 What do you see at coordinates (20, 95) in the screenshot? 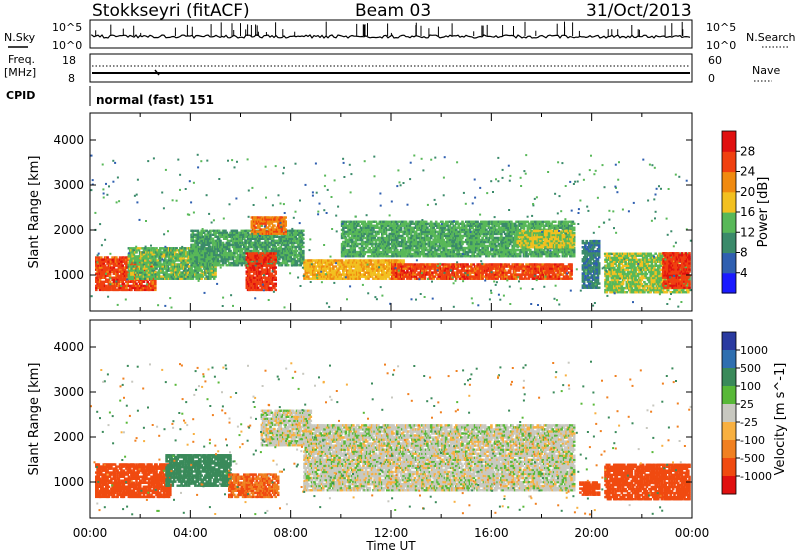
I see `cpid-label: CPID` at bounding box center [20, 95].